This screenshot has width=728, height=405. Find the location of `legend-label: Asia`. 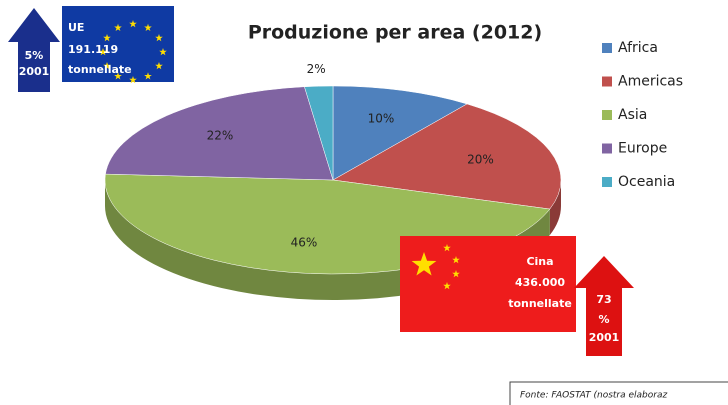

legend-label: Asia is located at coordinates (632, 115).